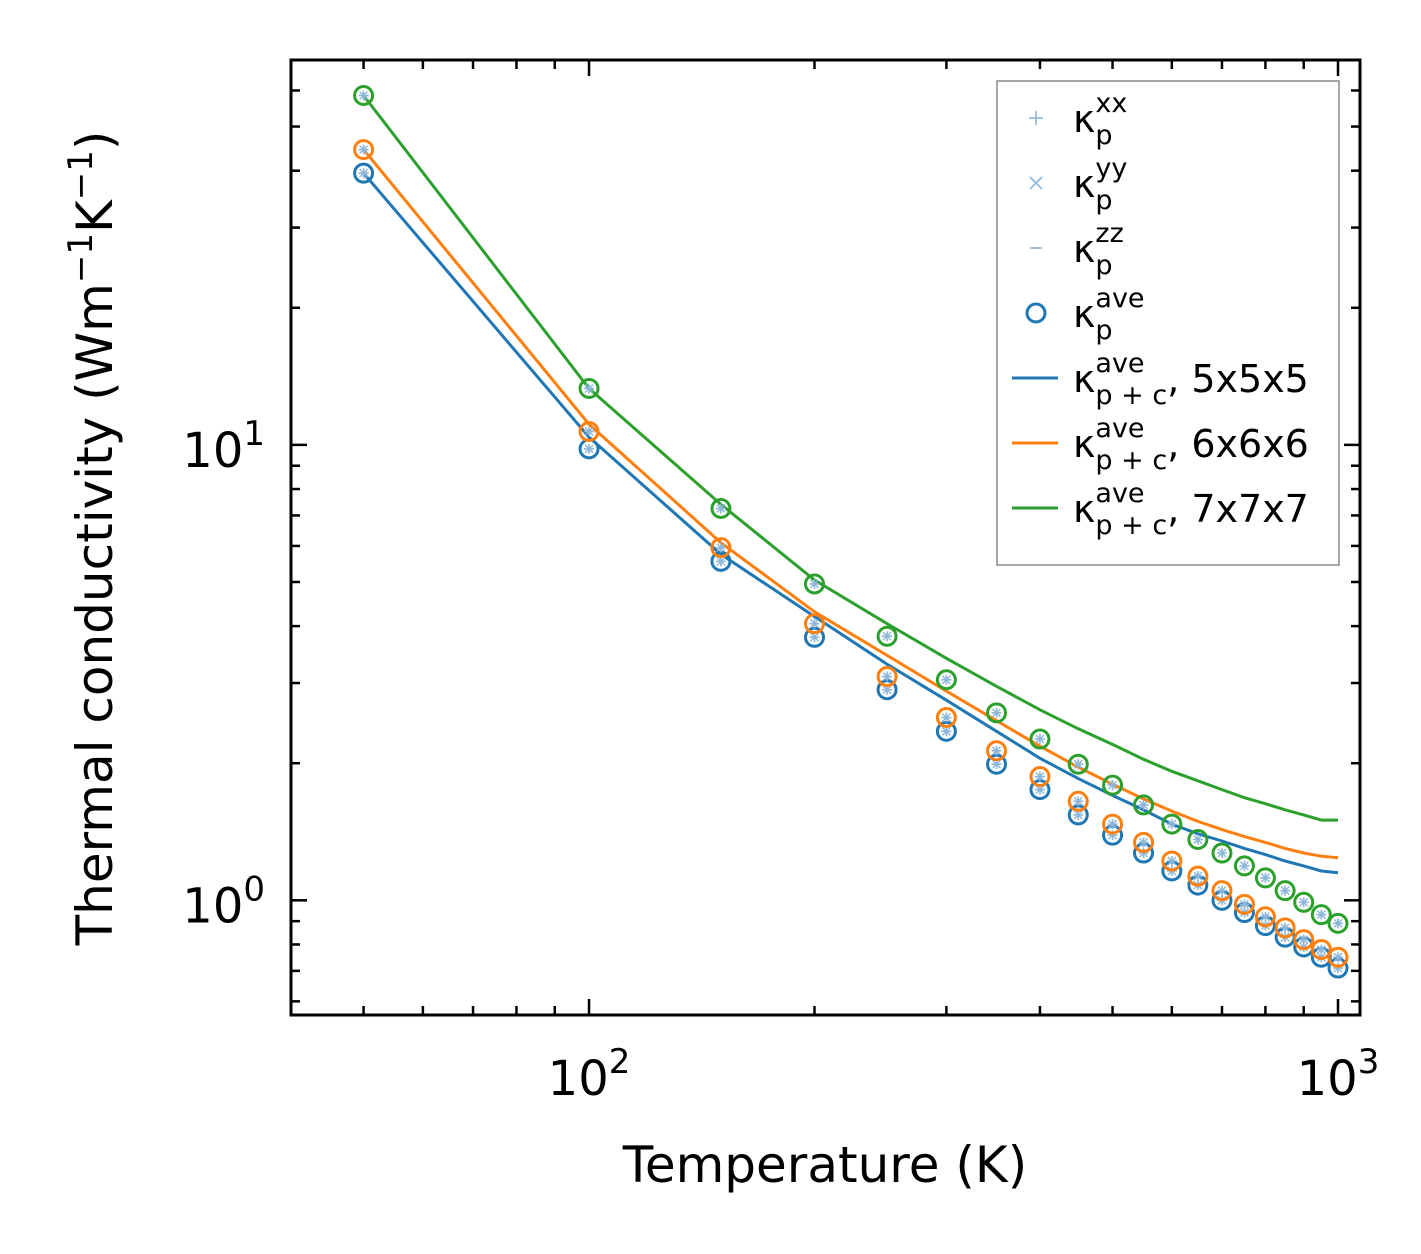 The image size is (1421, 1254). Describe the element at coordinates (92, 539) in the screenshot. I see `y-axis-label: Thermal conductivity (Wm−1K−1)` at that location.